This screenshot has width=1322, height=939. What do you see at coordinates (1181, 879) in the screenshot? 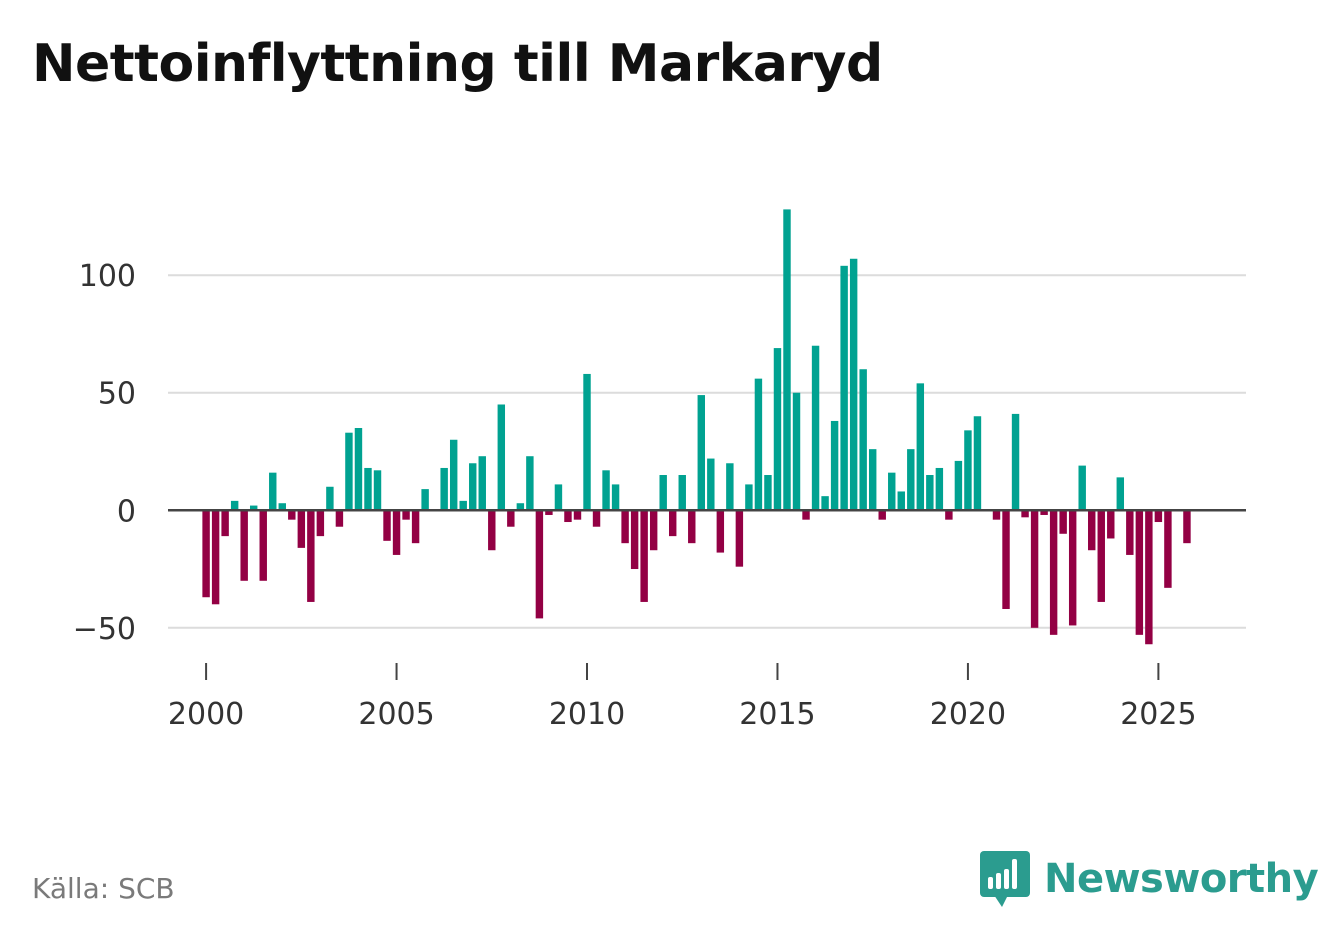
I see `brand-name: Newsworthy` at bounding box center [1181, 879].